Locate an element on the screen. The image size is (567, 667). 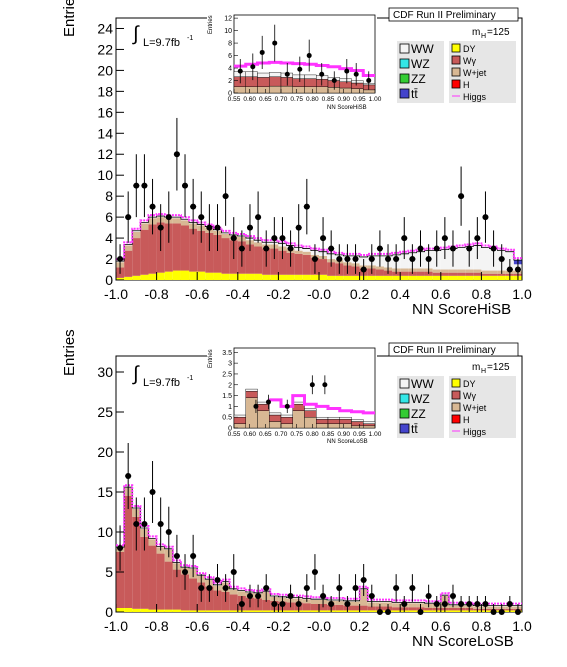
inset-y-tick-label: 6 is located at coordinates (230, 56).